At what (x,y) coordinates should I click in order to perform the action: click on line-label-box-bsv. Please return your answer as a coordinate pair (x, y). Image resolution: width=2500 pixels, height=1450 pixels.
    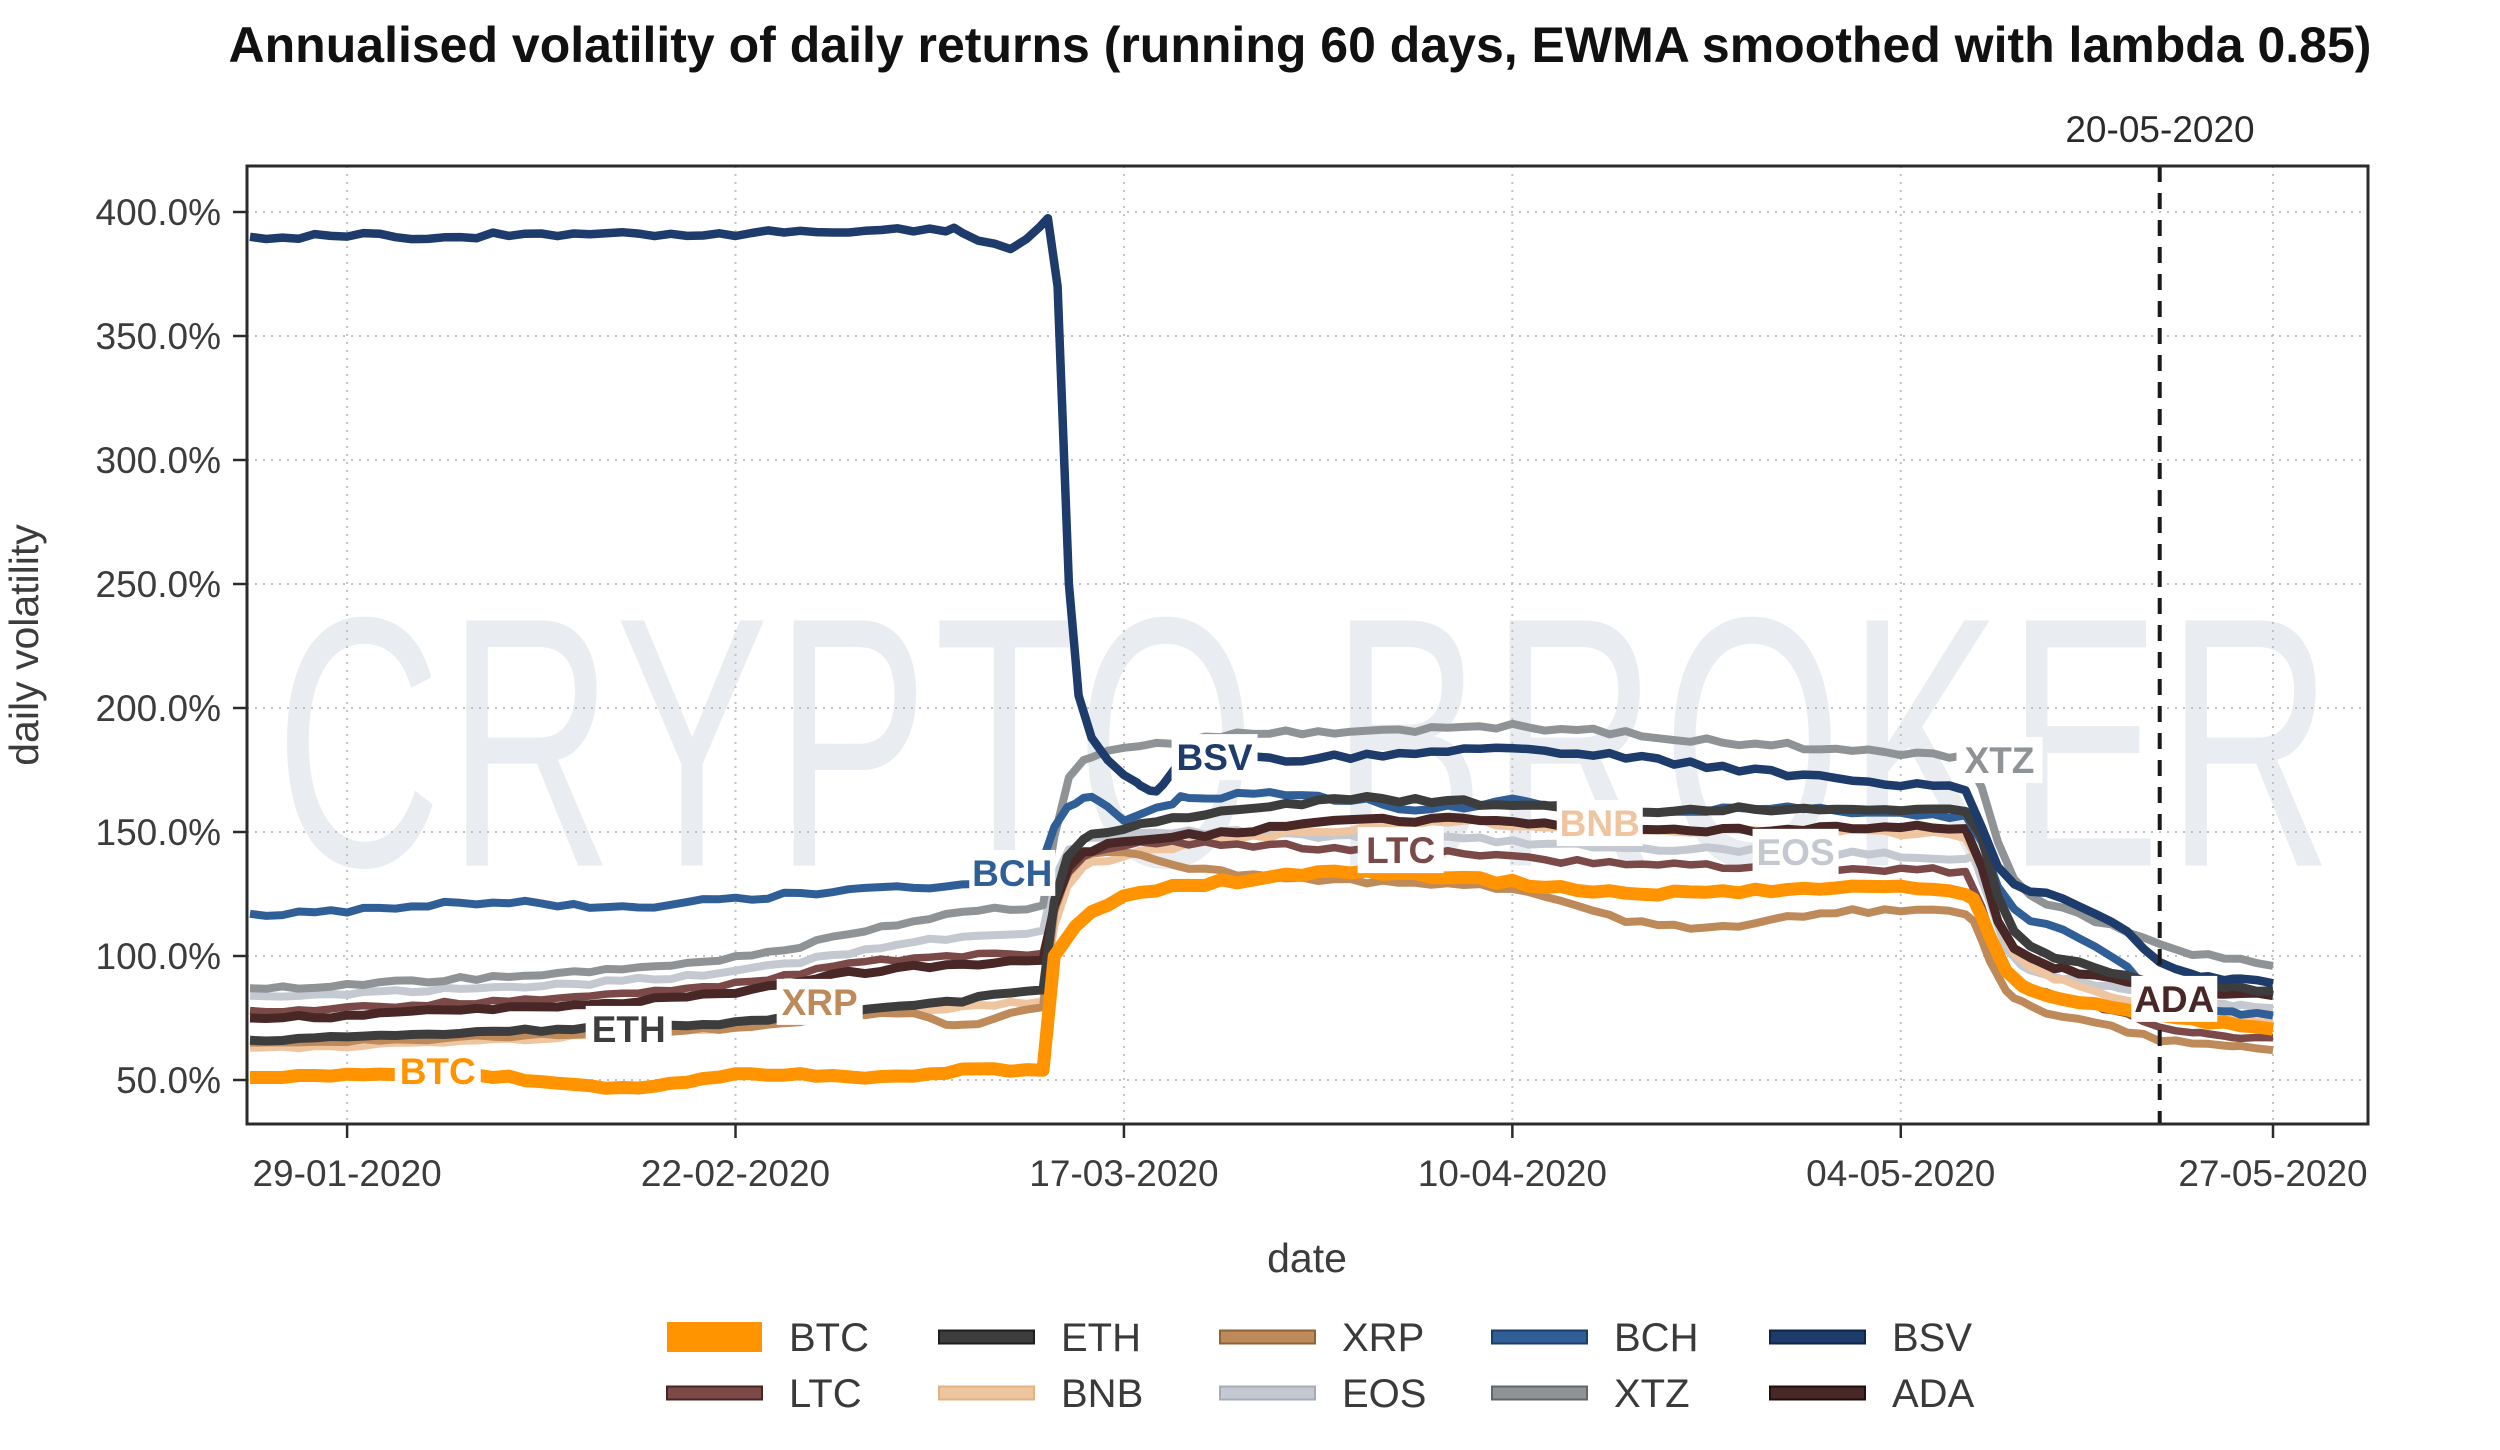
    Looking at the image, I should click on (1214, 757).